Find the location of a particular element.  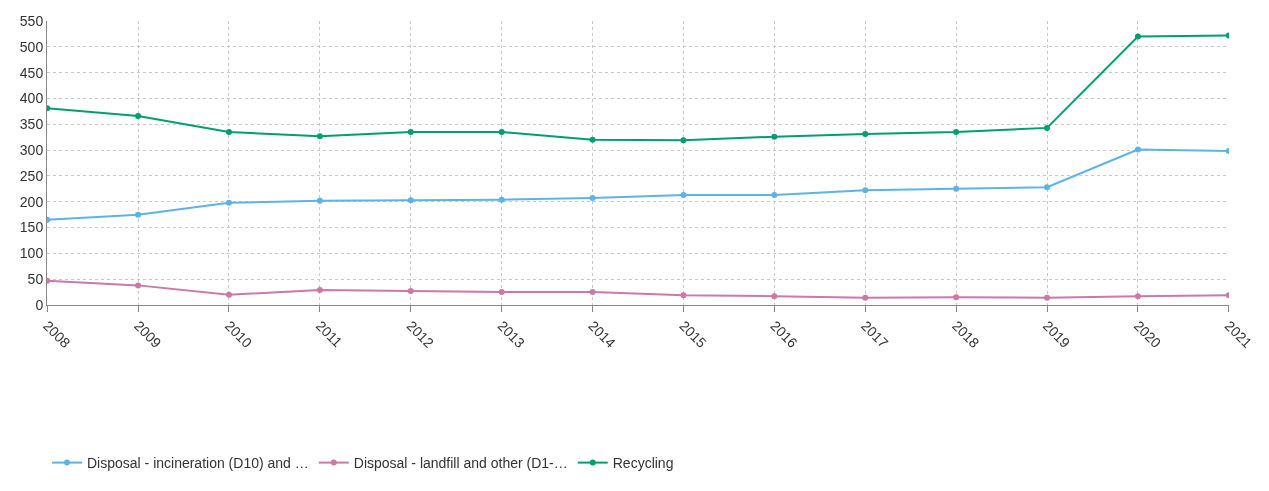

y-tick-label: 350 is located at coordinates (31, 124).